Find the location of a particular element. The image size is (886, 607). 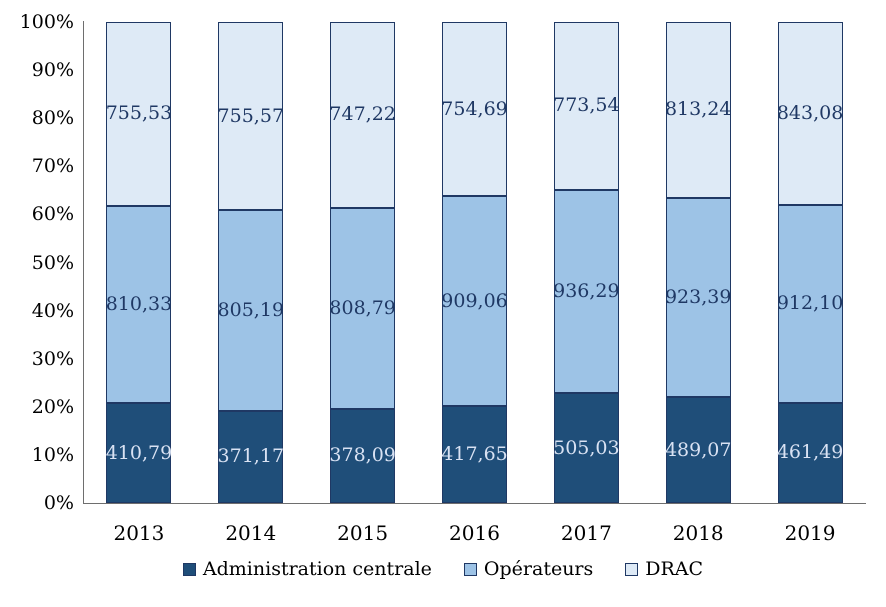

bar-segment: 755,53 is located at coordinates (139, 114).